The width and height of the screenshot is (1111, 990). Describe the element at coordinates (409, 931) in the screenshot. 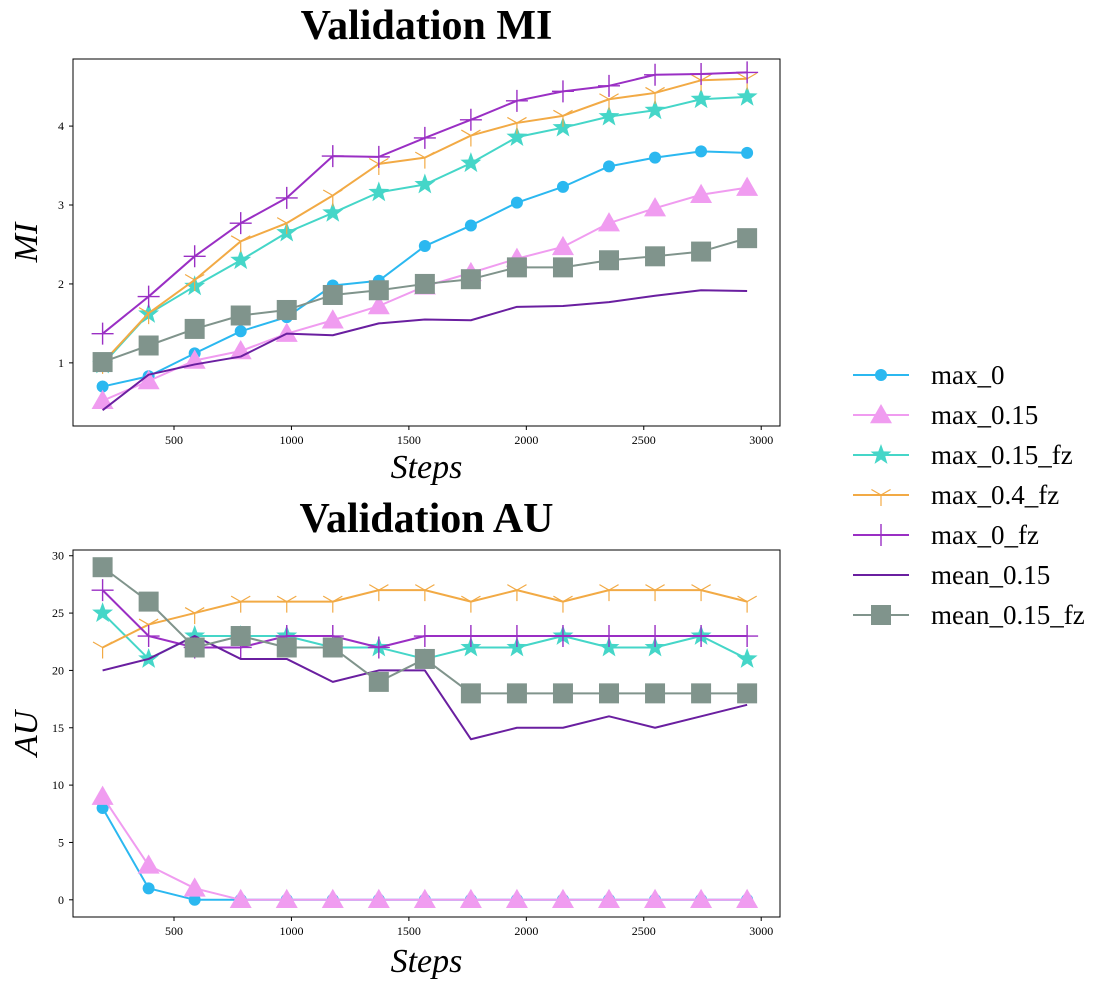

I see `au-x-tick-label: 1500` at that location.